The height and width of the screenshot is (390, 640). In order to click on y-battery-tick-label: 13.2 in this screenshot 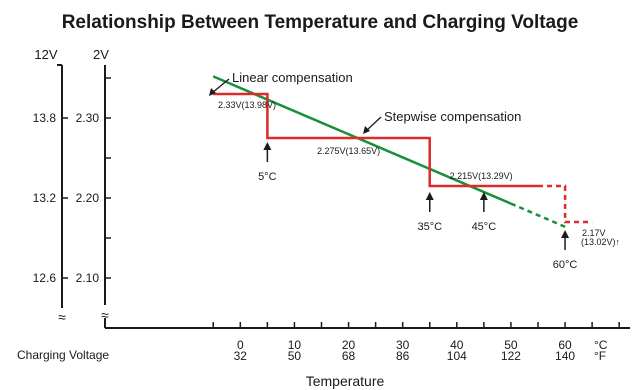, I will do `click(45, 198)`.